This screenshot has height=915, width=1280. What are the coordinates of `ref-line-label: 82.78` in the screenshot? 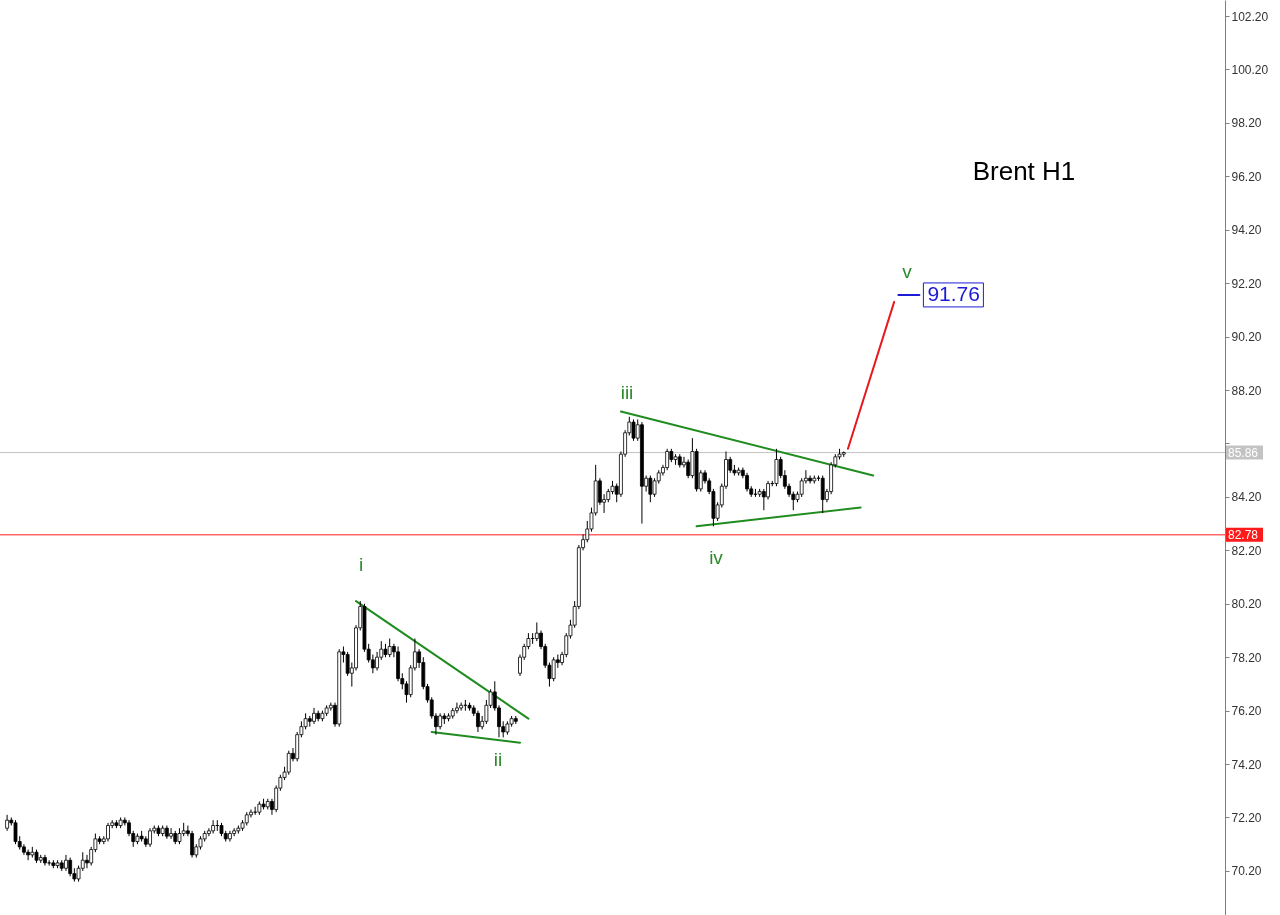 It's located at (1243, 534).